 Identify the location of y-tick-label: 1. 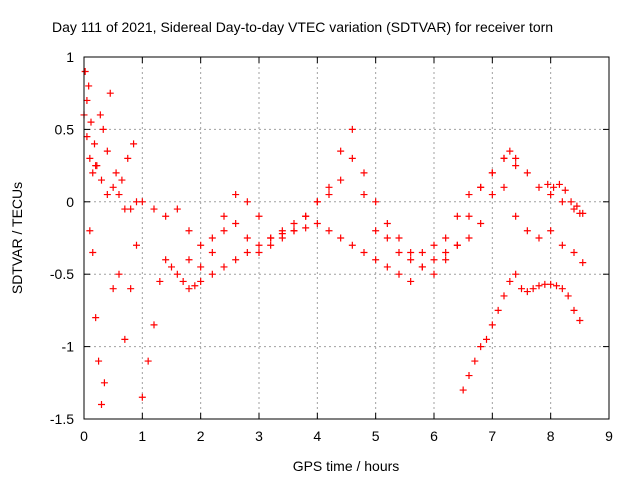
(70, 57).